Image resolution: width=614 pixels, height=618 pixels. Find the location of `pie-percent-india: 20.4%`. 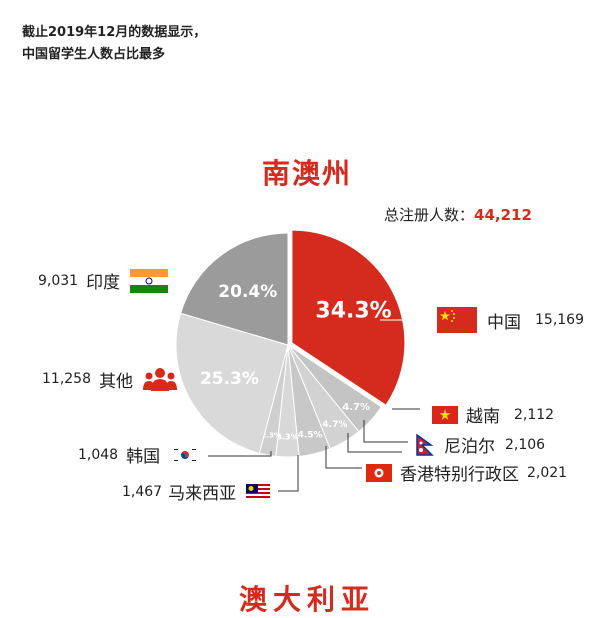

pie-percent-india: 20.4% is located at coordinates (247, 292).